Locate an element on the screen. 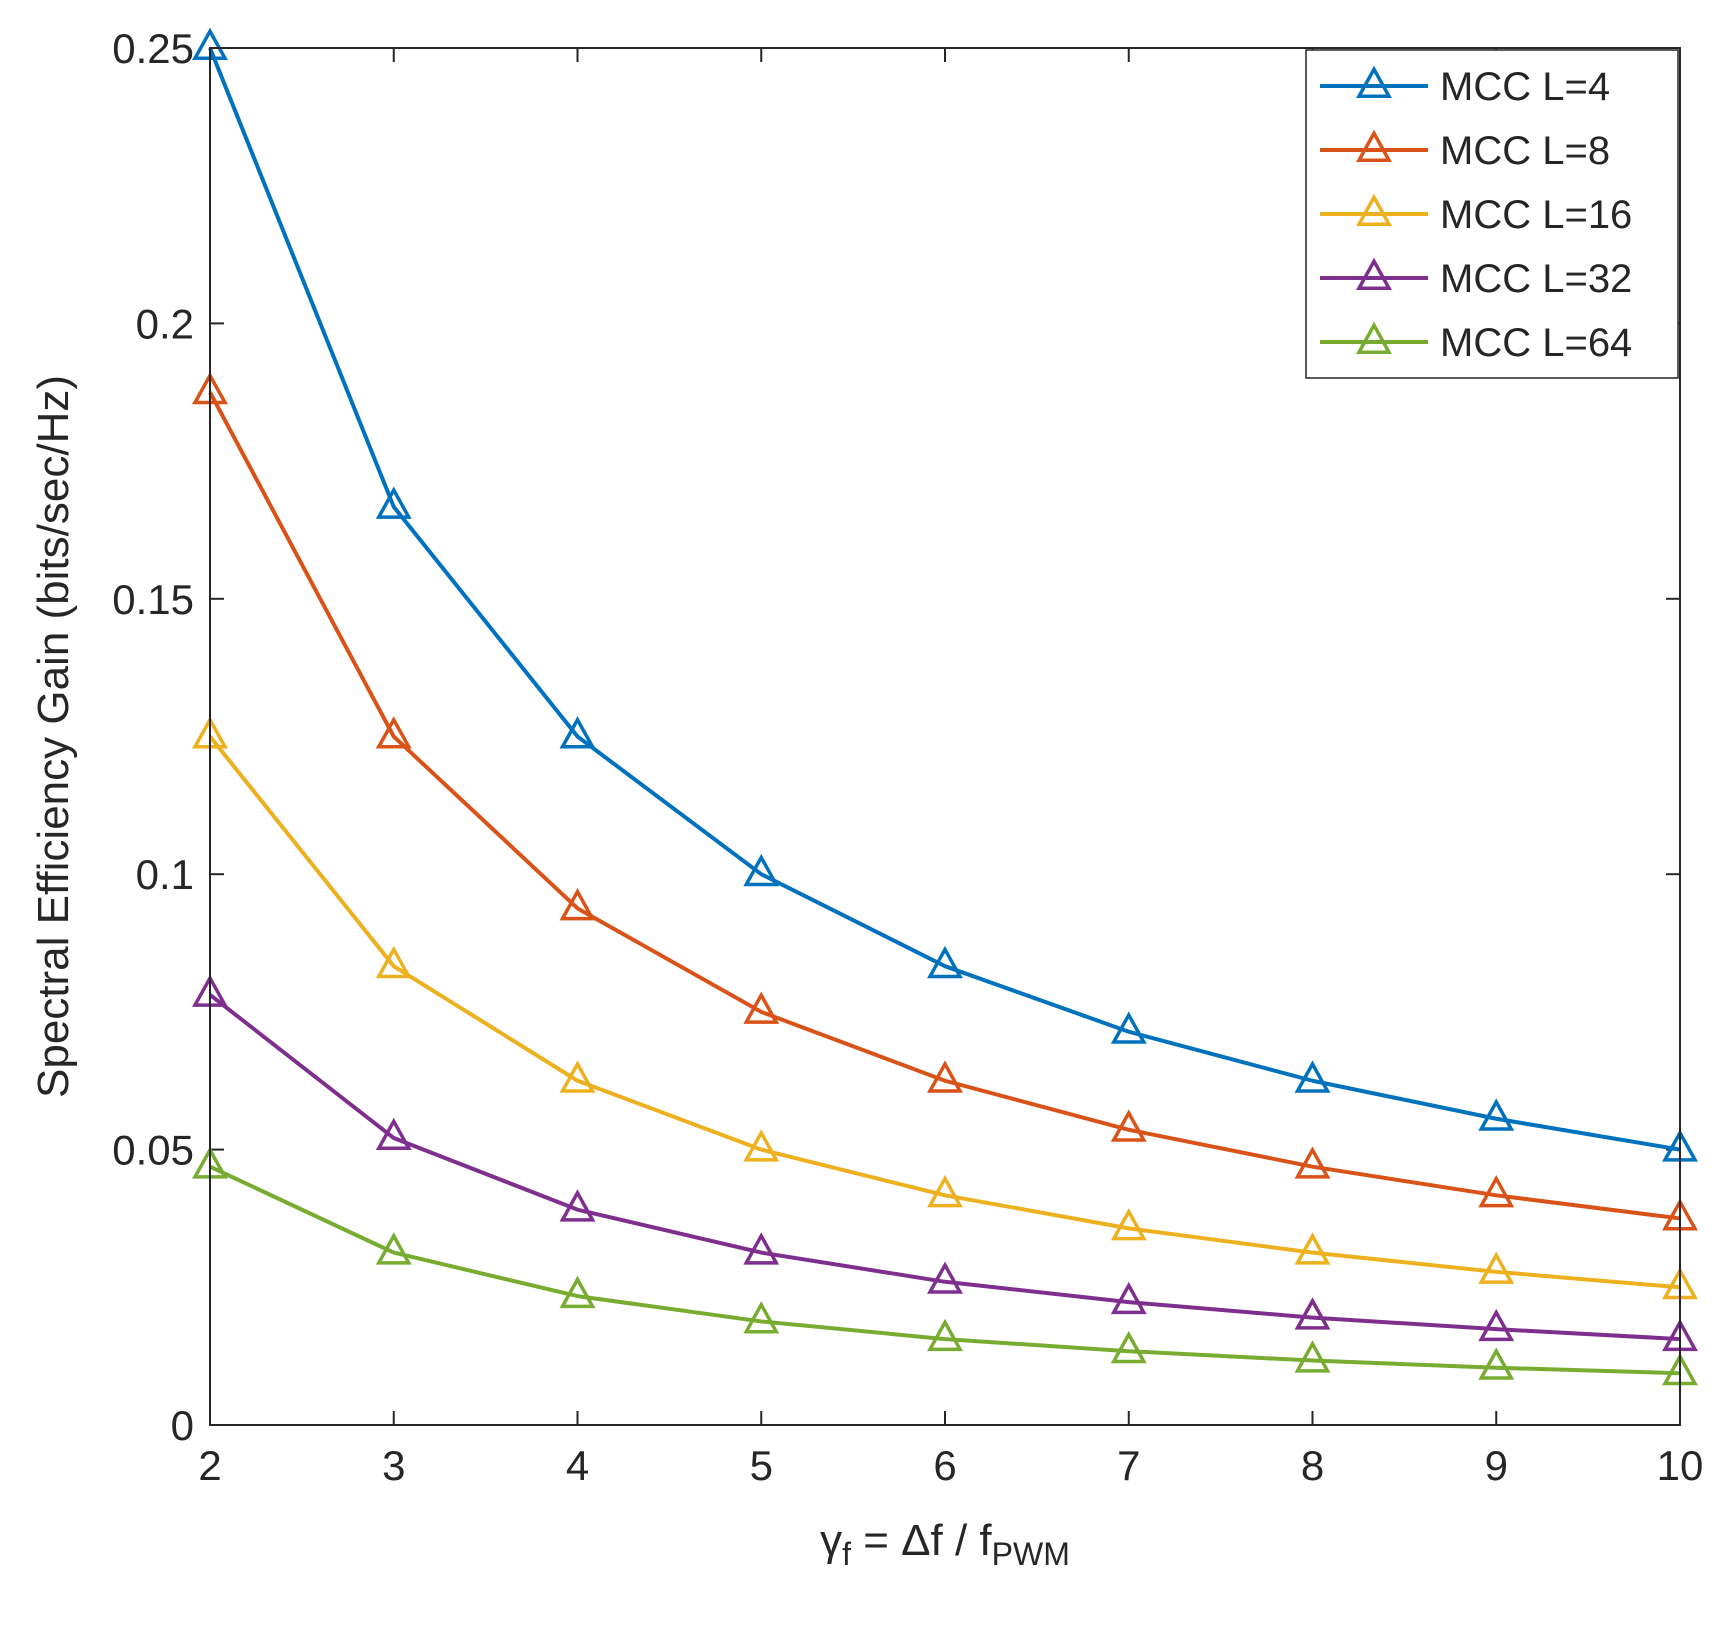  x-tick-labels: 2 3 4 5 6 7 8 9 10 is located at coordinates (950, 1465).